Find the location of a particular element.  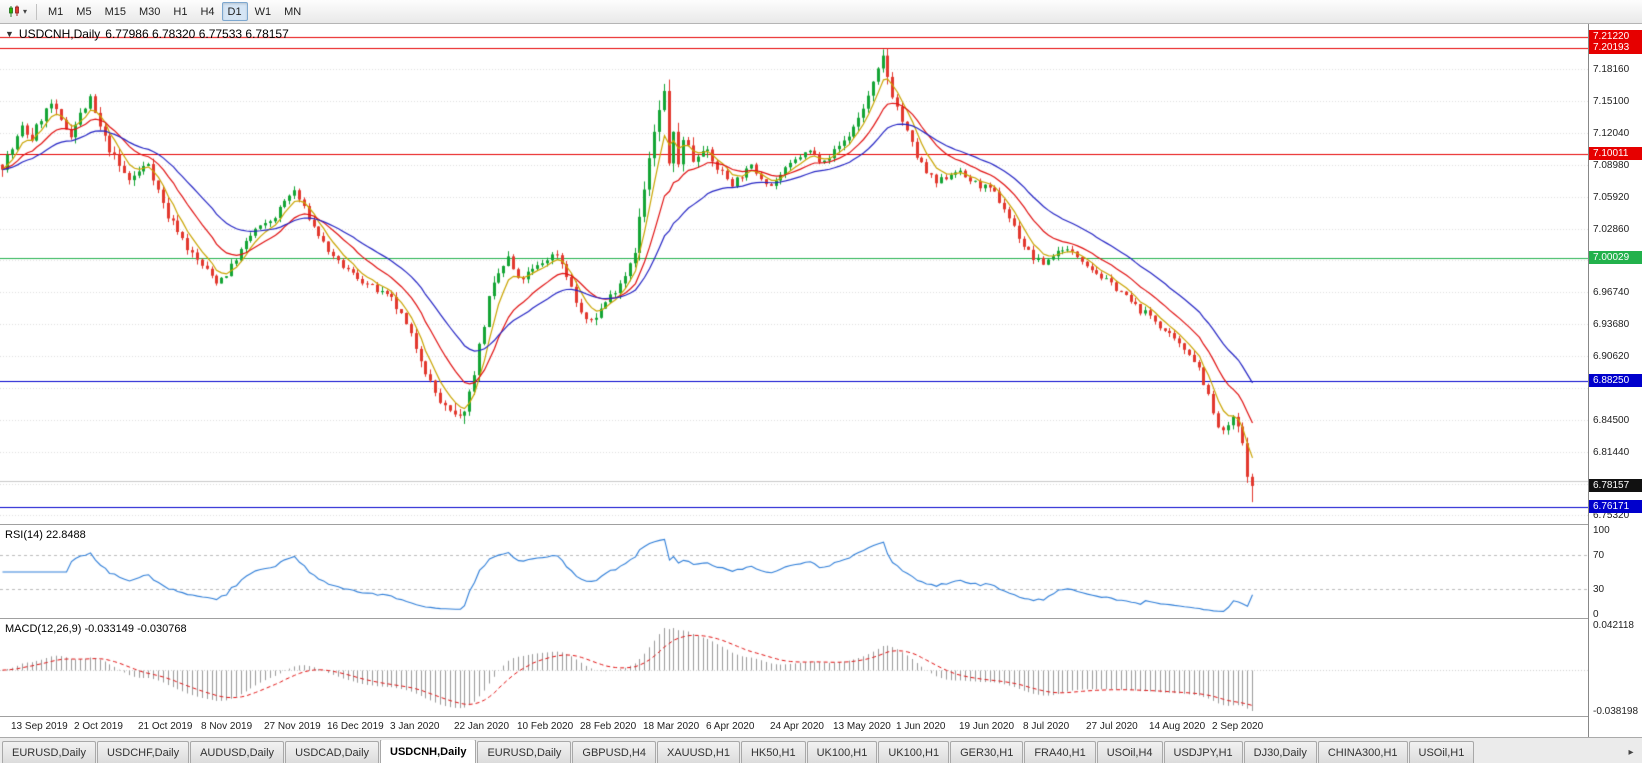

date-label: 24 Apr 2020 is located at coordinates (797, 726).